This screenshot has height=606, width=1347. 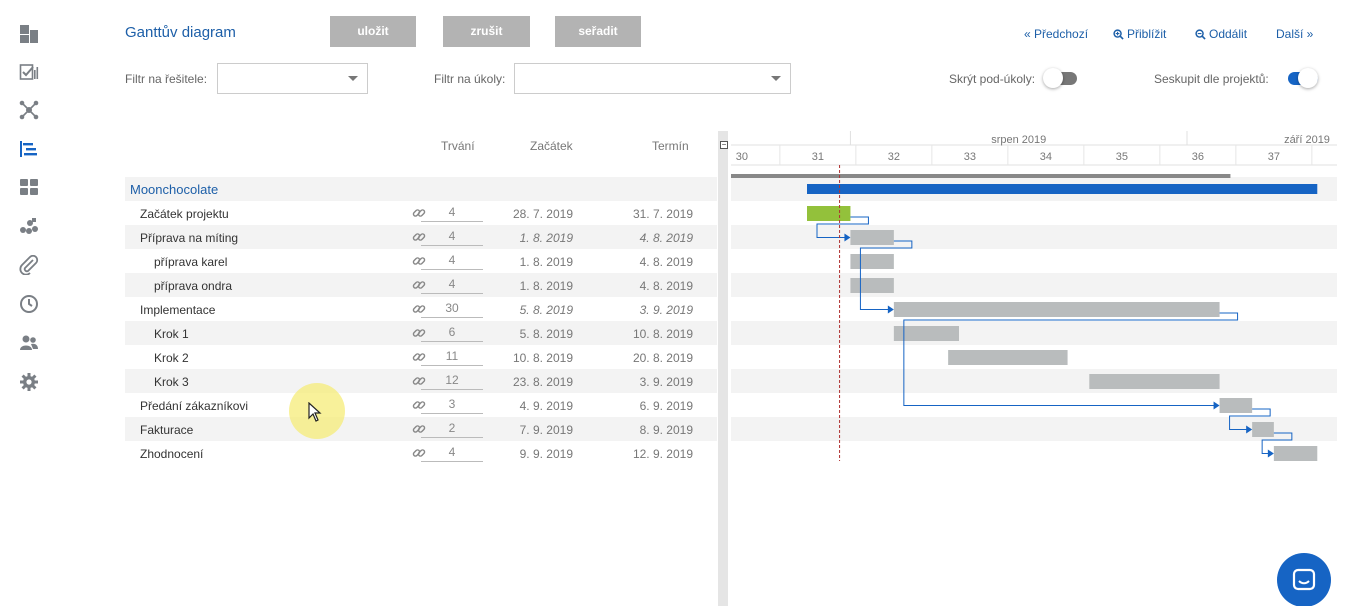 What do you see at coordinates (598, 42) in the screenshot?
I see `sort-tasks-button: seřadit úkoly` at bounding box center [598, 42].